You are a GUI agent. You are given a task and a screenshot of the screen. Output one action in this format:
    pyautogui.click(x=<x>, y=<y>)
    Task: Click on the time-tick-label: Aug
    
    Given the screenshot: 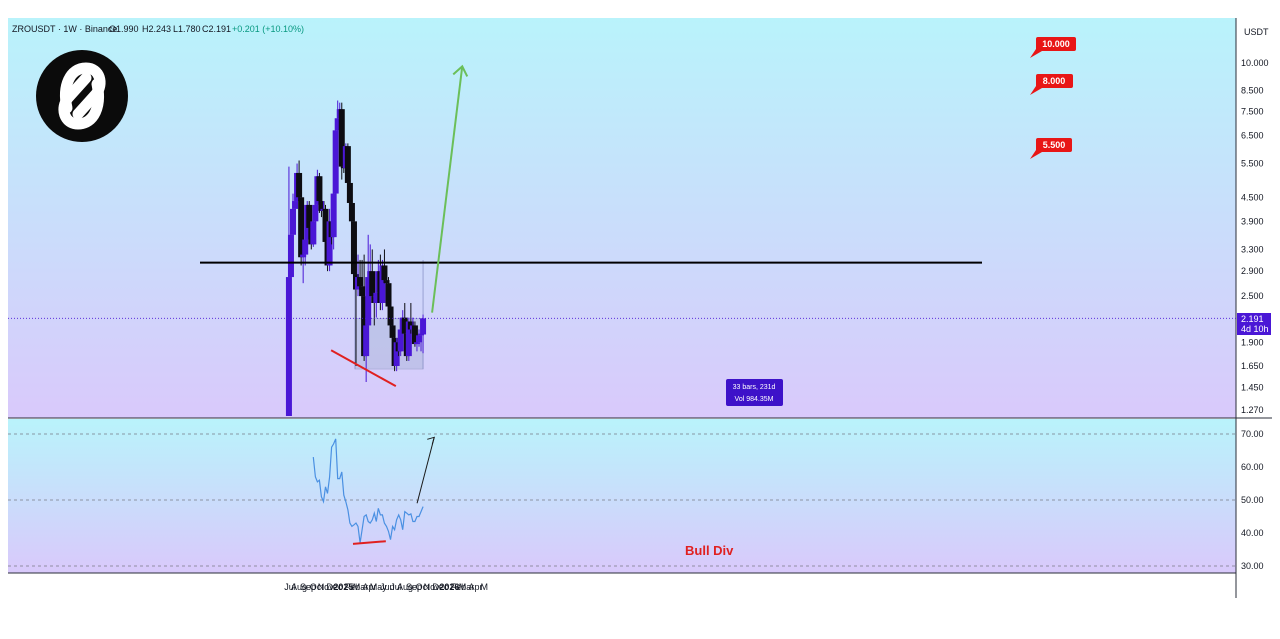 What is the action you would take?
    pyautogui.click(x=299, y=587)
    